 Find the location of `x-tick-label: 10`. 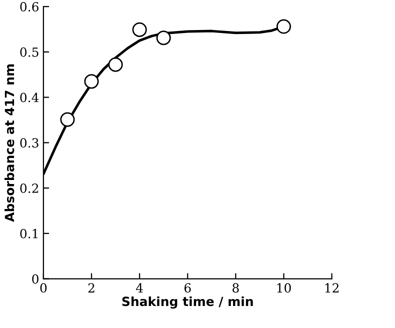

x-tick-label: 10 is located at coordinates (284, 288).